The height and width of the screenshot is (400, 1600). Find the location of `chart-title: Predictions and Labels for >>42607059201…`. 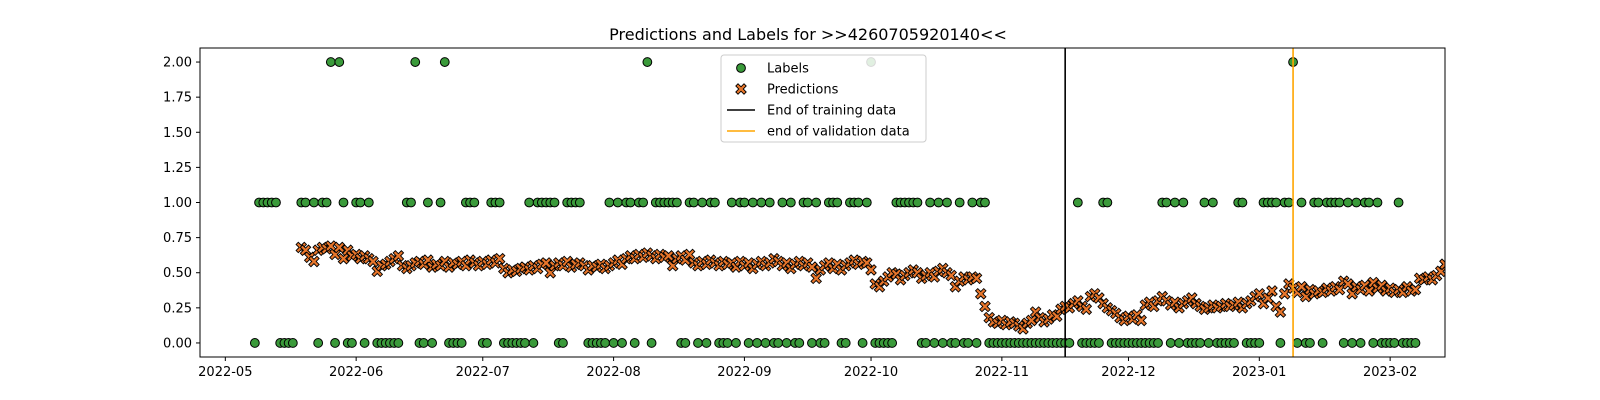

chart-title: Predictions and Labels for >>42607059201… is located at coordinates (808, 34).